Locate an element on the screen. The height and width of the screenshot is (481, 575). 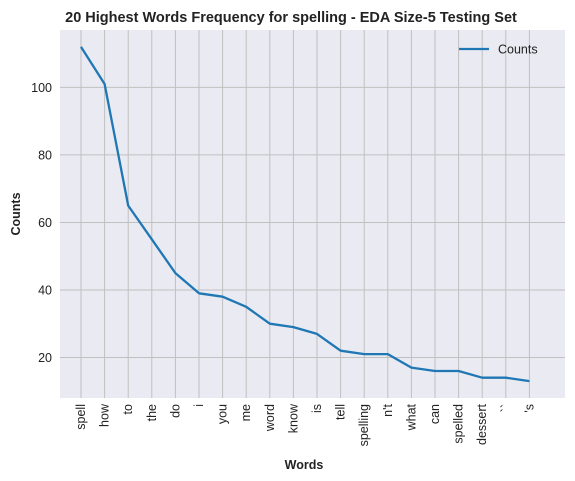
y-tick-label: 40 is located at coordinates (45, 290).